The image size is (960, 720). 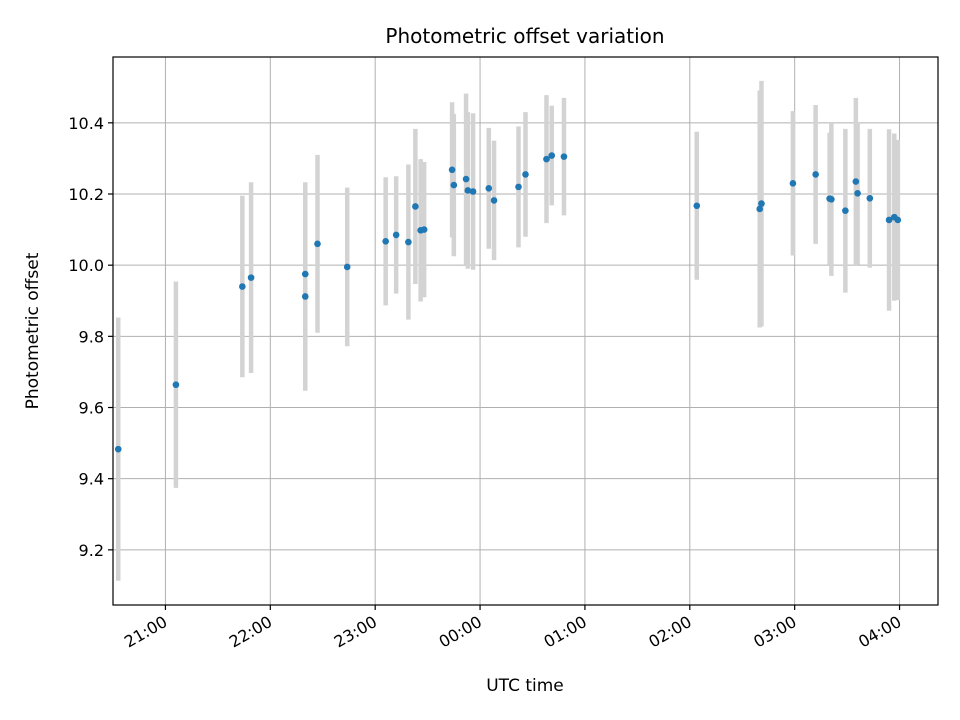 What do you see at coordinates (91, 408) in the screenshot?
I see `y-tick-label: 9.6` at bounding box center [91, 408].